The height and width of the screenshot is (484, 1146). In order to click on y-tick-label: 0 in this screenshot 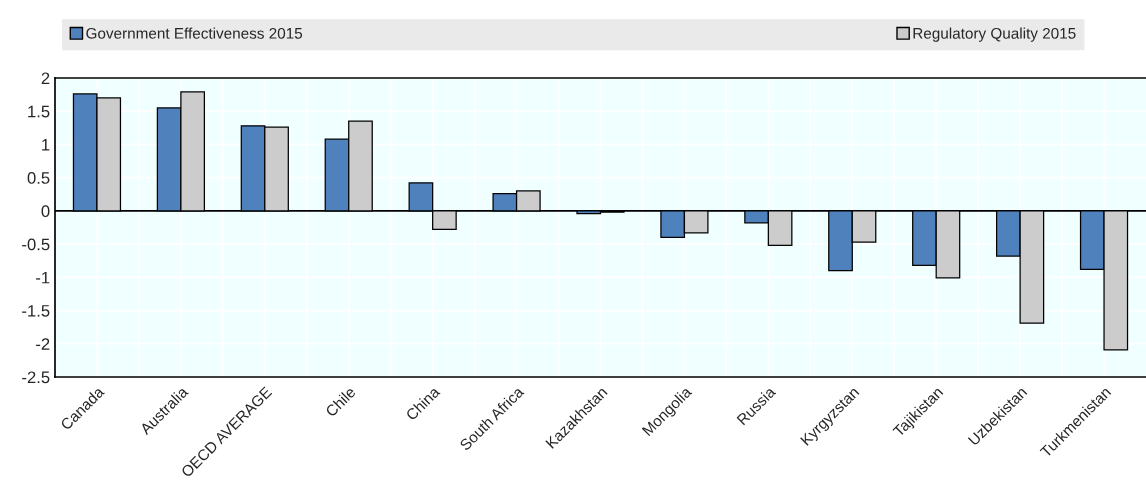, I will do `click(45, 211)`.